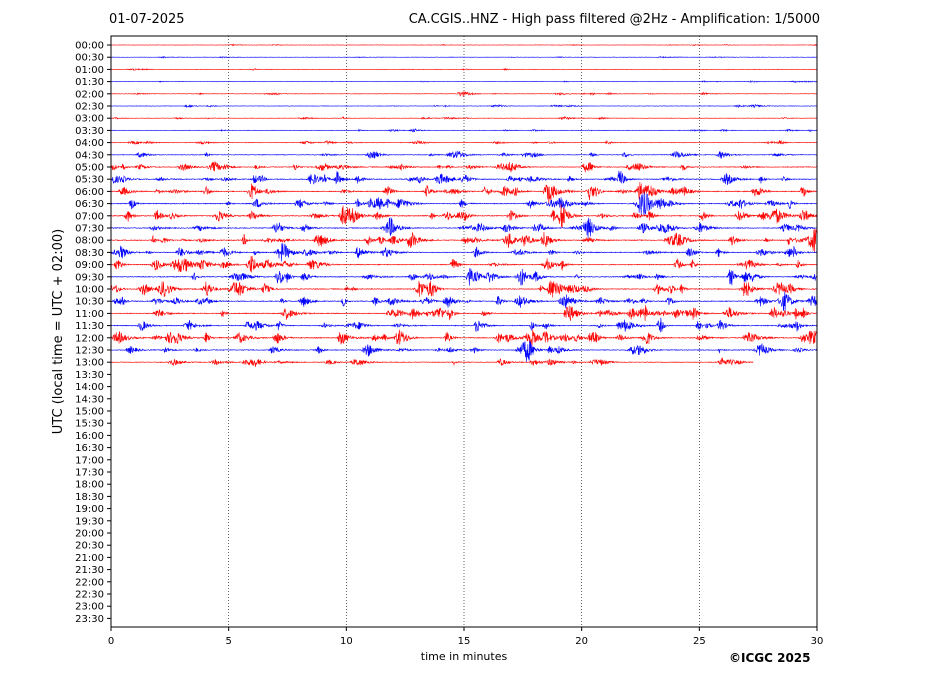 This screenshot has width=927, height=696. What do you see at coordinates (89, 82) in the screenshot?
I see `y-tick-label: 01:30` at bounding box center [89, 82].